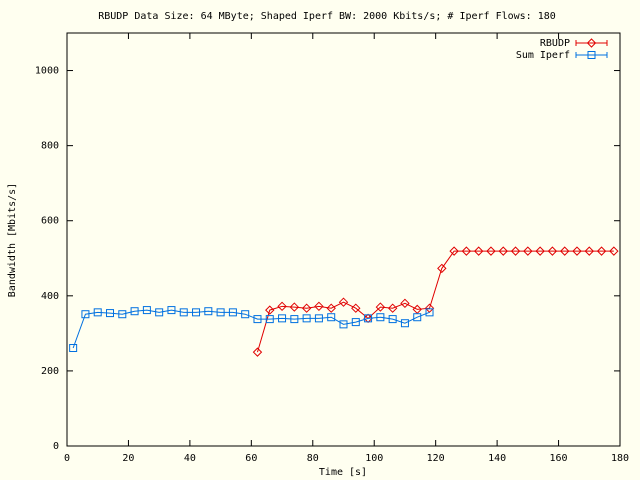 This screenshot has width=640, height=480. I want to click on x-tick-label: 160, so click(559, 458).